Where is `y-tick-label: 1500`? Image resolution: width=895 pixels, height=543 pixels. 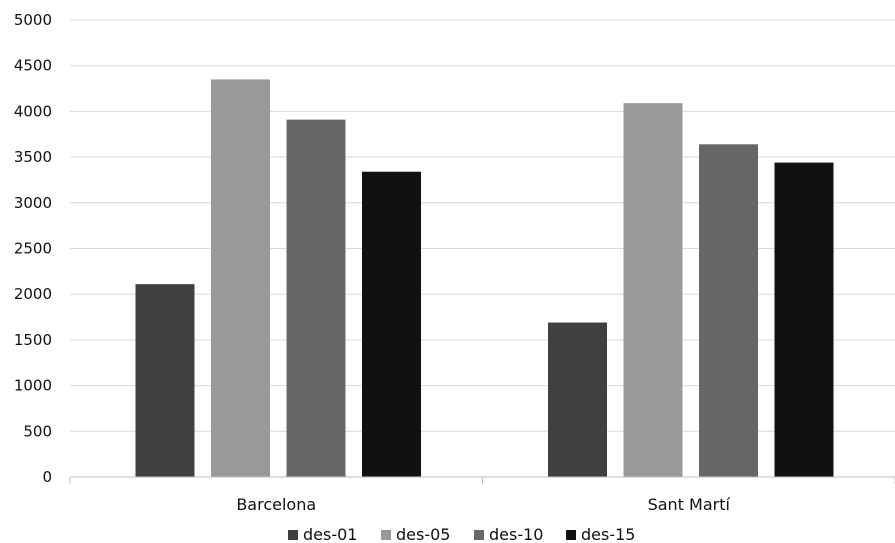 y-tick-label: 1500 is located at coordinates (33, 340).